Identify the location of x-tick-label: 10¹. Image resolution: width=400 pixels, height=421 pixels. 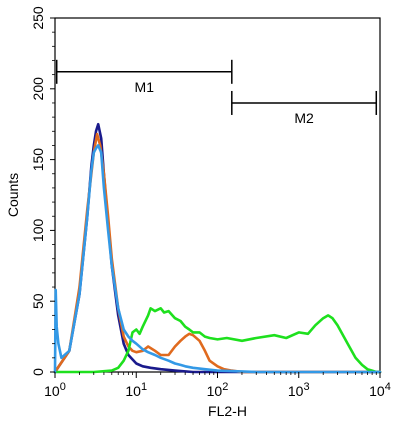
(136, 390).